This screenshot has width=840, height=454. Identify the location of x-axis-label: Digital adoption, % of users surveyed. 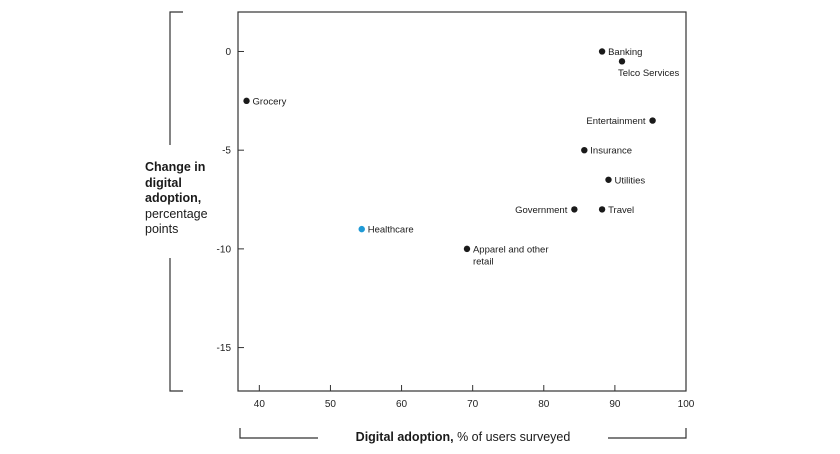
(463, 437).